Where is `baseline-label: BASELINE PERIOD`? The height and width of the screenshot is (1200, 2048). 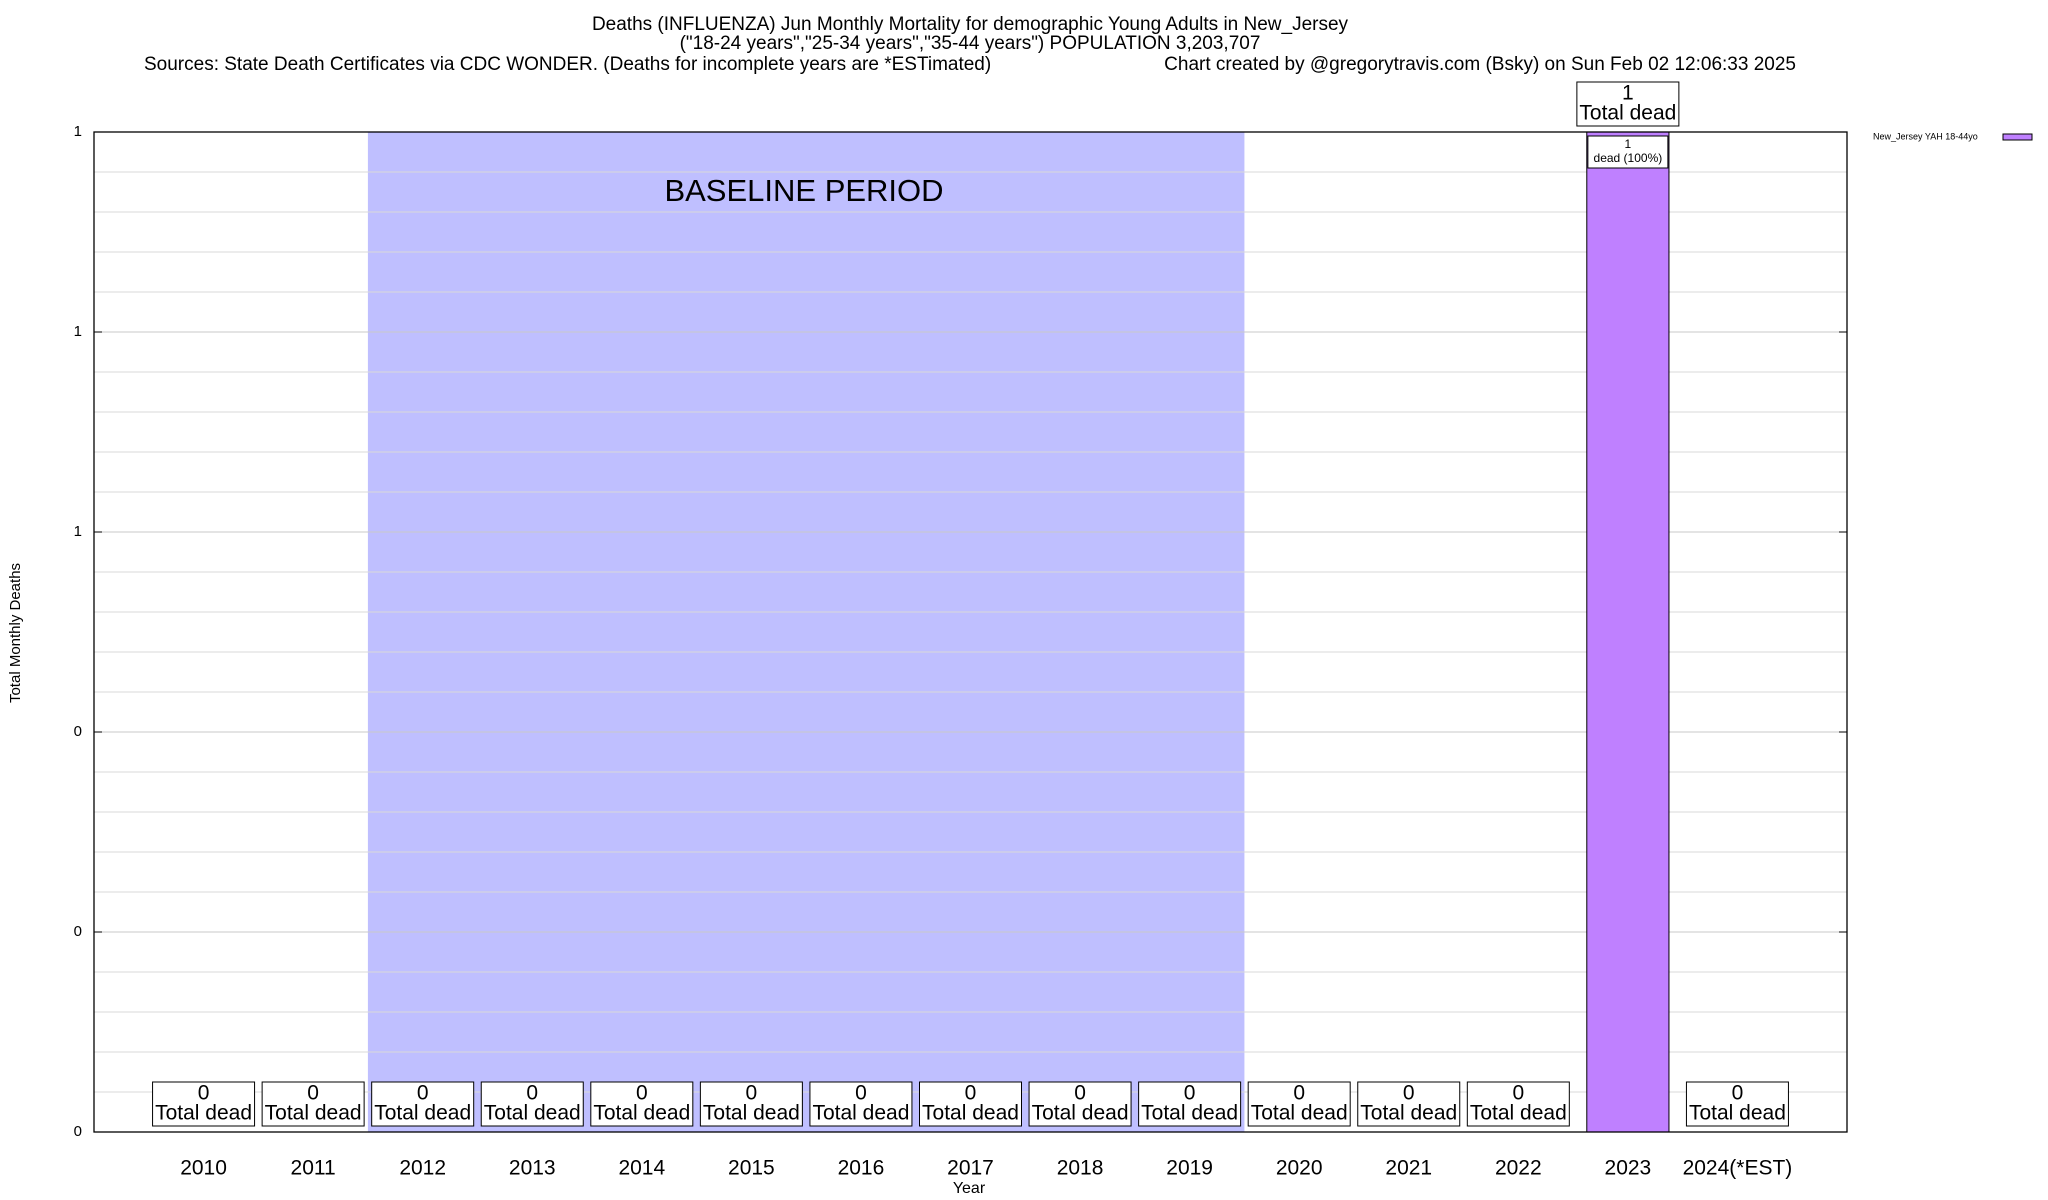
baseline-label: BASELINE PERIOD is located at coordinates (803, 190).